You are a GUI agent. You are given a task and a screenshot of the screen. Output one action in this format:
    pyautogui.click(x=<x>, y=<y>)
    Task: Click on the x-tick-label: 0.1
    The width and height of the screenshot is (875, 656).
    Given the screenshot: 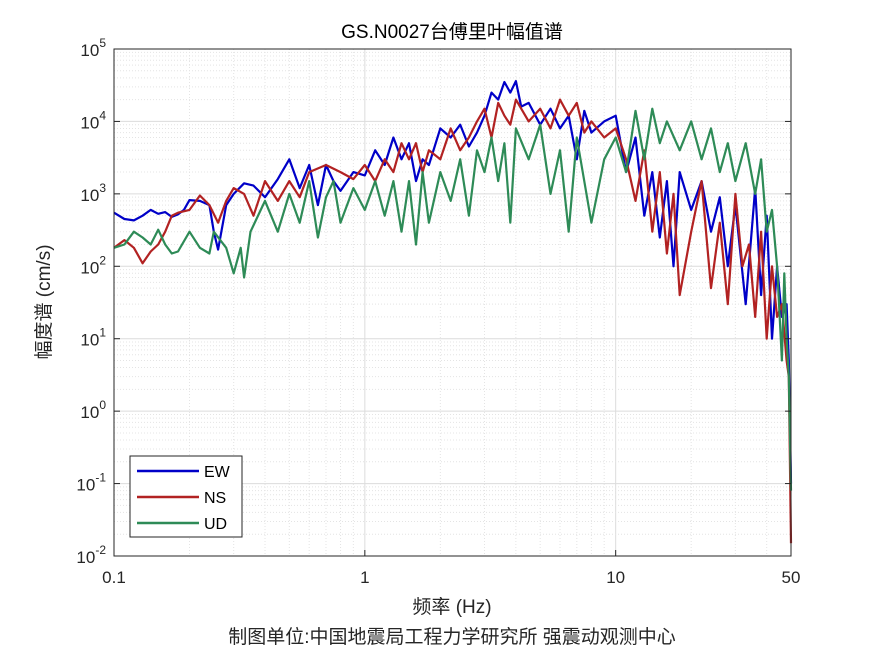 What is the action you would take?
    pyautogui.click(x=114, y=577)
    